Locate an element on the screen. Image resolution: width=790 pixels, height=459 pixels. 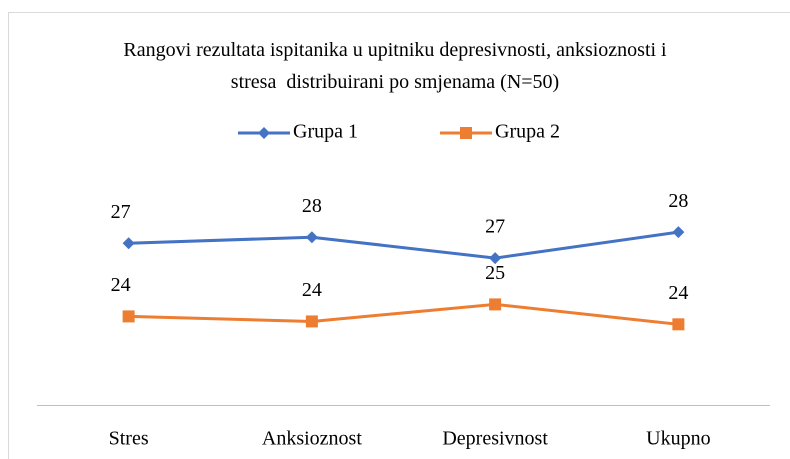
x-tick-label: Anksioznost is located at coordinates (312, 439).